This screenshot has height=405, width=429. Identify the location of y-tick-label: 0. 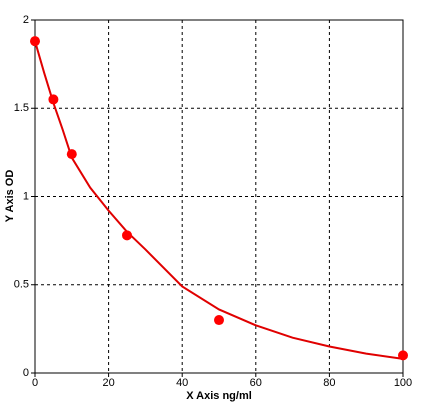
(26, 373).